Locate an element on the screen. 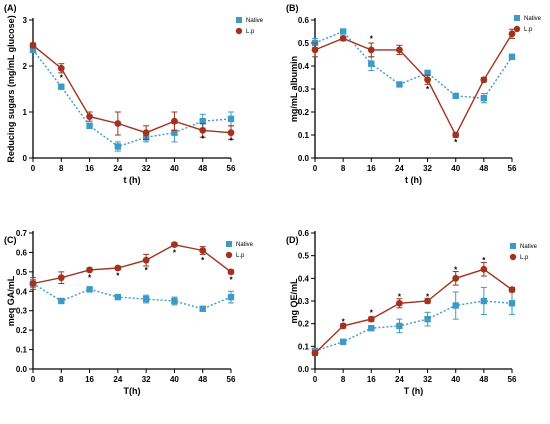 Image resolution: width=550 pixels, height=424 pixels. y-tick-label: 0.4 is located at coordinates (22, 291).